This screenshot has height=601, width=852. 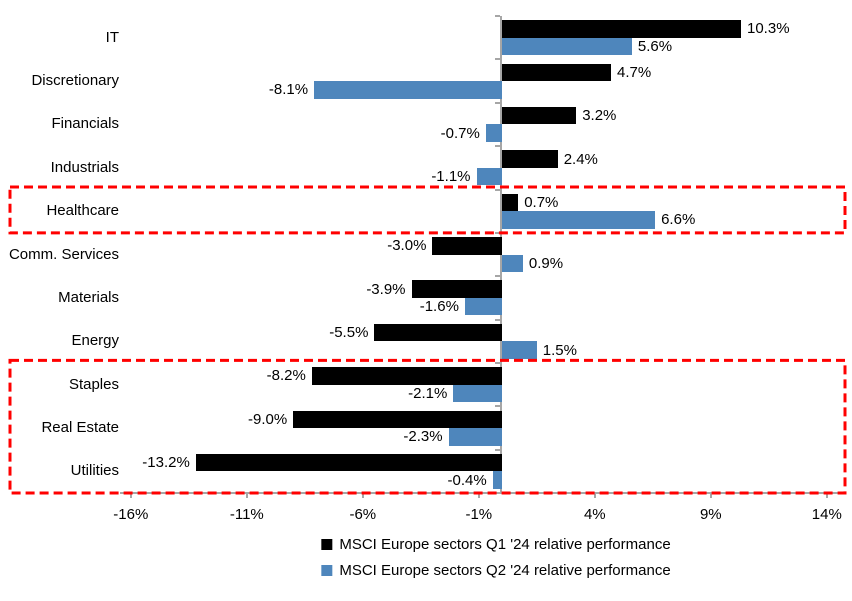 I want to click on x-tick-label-1: -1%, so click(x=479, y=514).